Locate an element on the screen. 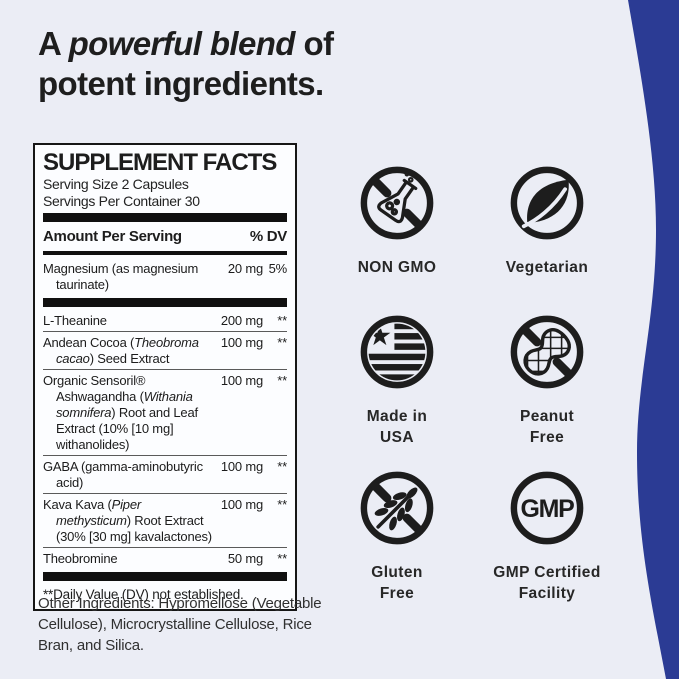 The width and height of the screenshot is (679, 679). badge-gmp: GMP Certified Facility is located at coordinates (546, 550).